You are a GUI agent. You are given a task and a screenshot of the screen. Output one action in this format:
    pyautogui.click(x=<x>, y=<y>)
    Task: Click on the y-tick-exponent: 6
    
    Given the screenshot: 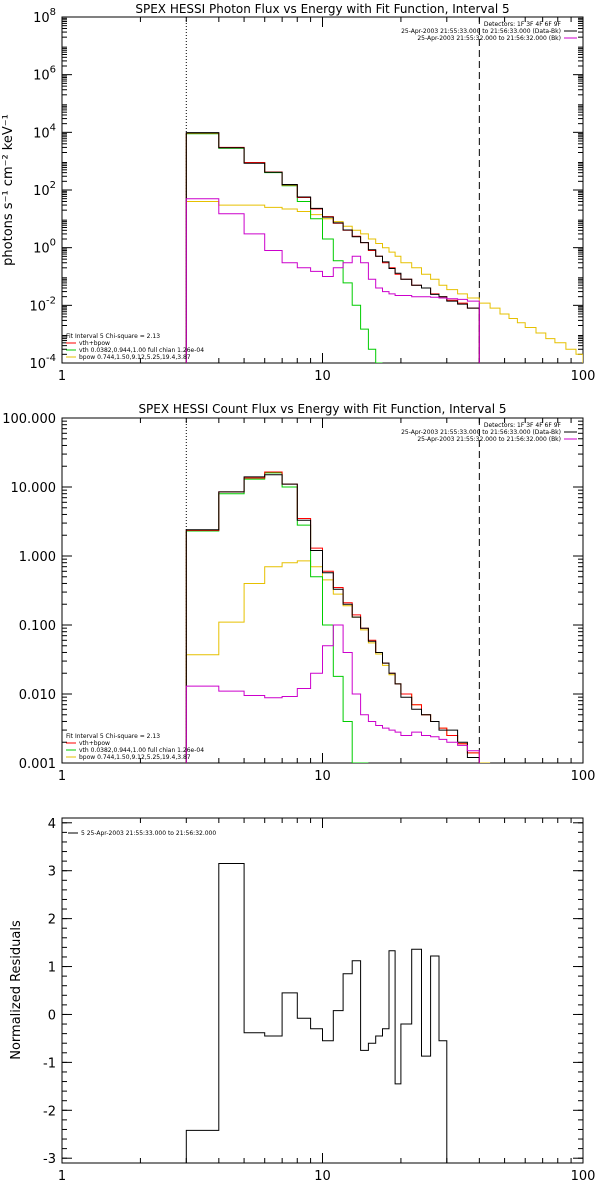 What is the action you would take?
    pyautogui.click(x=53, y=70)
    